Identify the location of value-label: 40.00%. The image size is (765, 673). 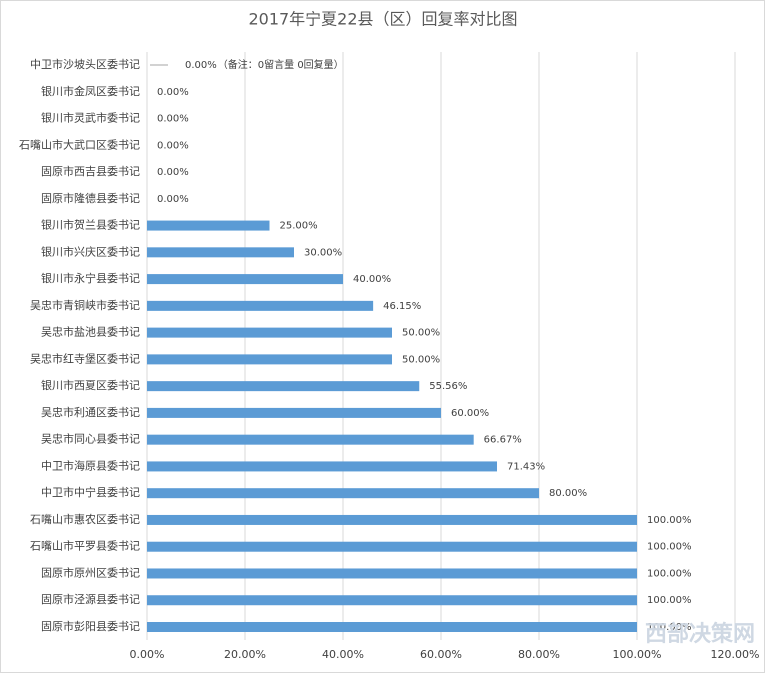
(372, 279).